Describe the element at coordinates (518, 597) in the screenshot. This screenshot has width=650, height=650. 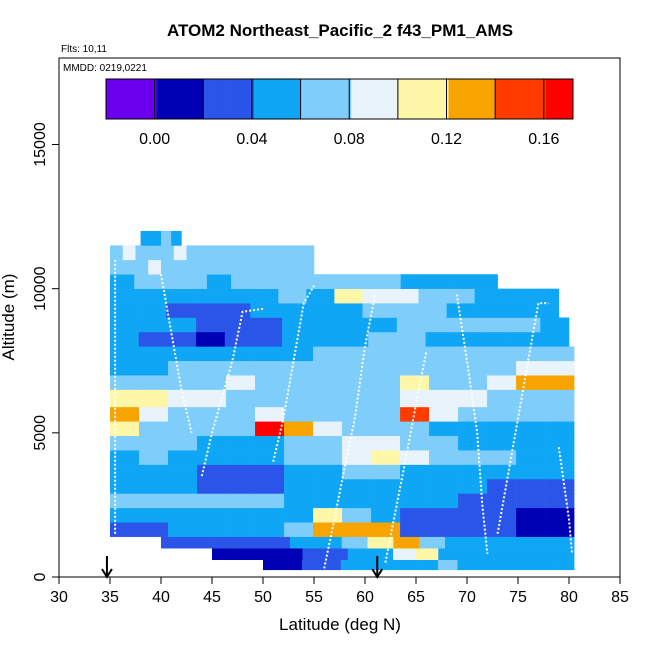
I see `x-tick-label: 75` at that location.